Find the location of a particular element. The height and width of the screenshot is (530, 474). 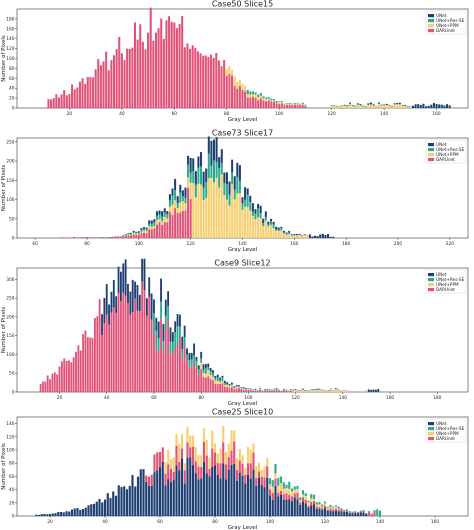

x-tick-label: 80 is located at coordinates (201, 398).